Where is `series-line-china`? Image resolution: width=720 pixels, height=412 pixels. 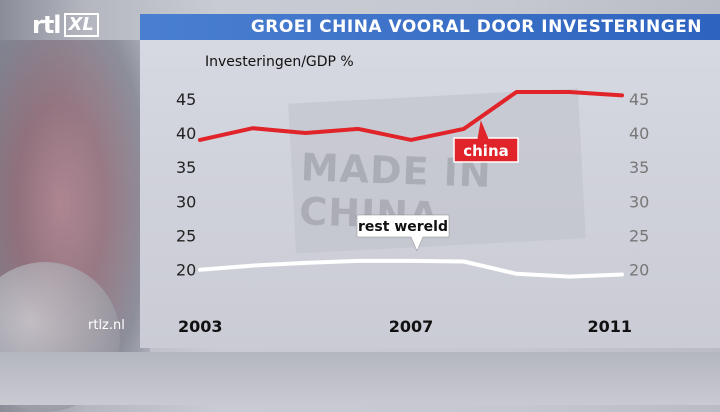 series-line-china is located at coordinates (411, 116).